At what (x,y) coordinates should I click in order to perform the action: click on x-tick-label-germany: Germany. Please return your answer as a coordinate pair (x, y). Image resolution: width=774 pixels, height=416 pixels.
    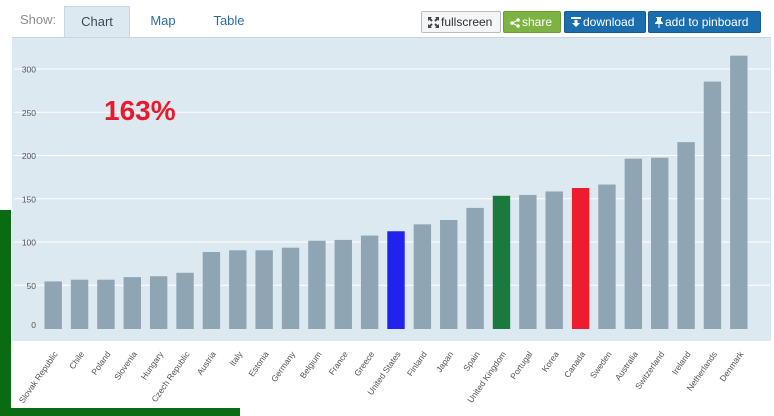
    Looking at the image, I should click on (283, 366).